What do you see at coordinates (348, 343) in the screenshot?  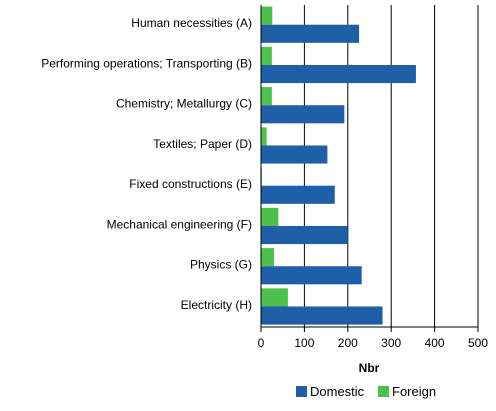 I see `x-tick-label-200: 200` at bounding box center [348, 343].